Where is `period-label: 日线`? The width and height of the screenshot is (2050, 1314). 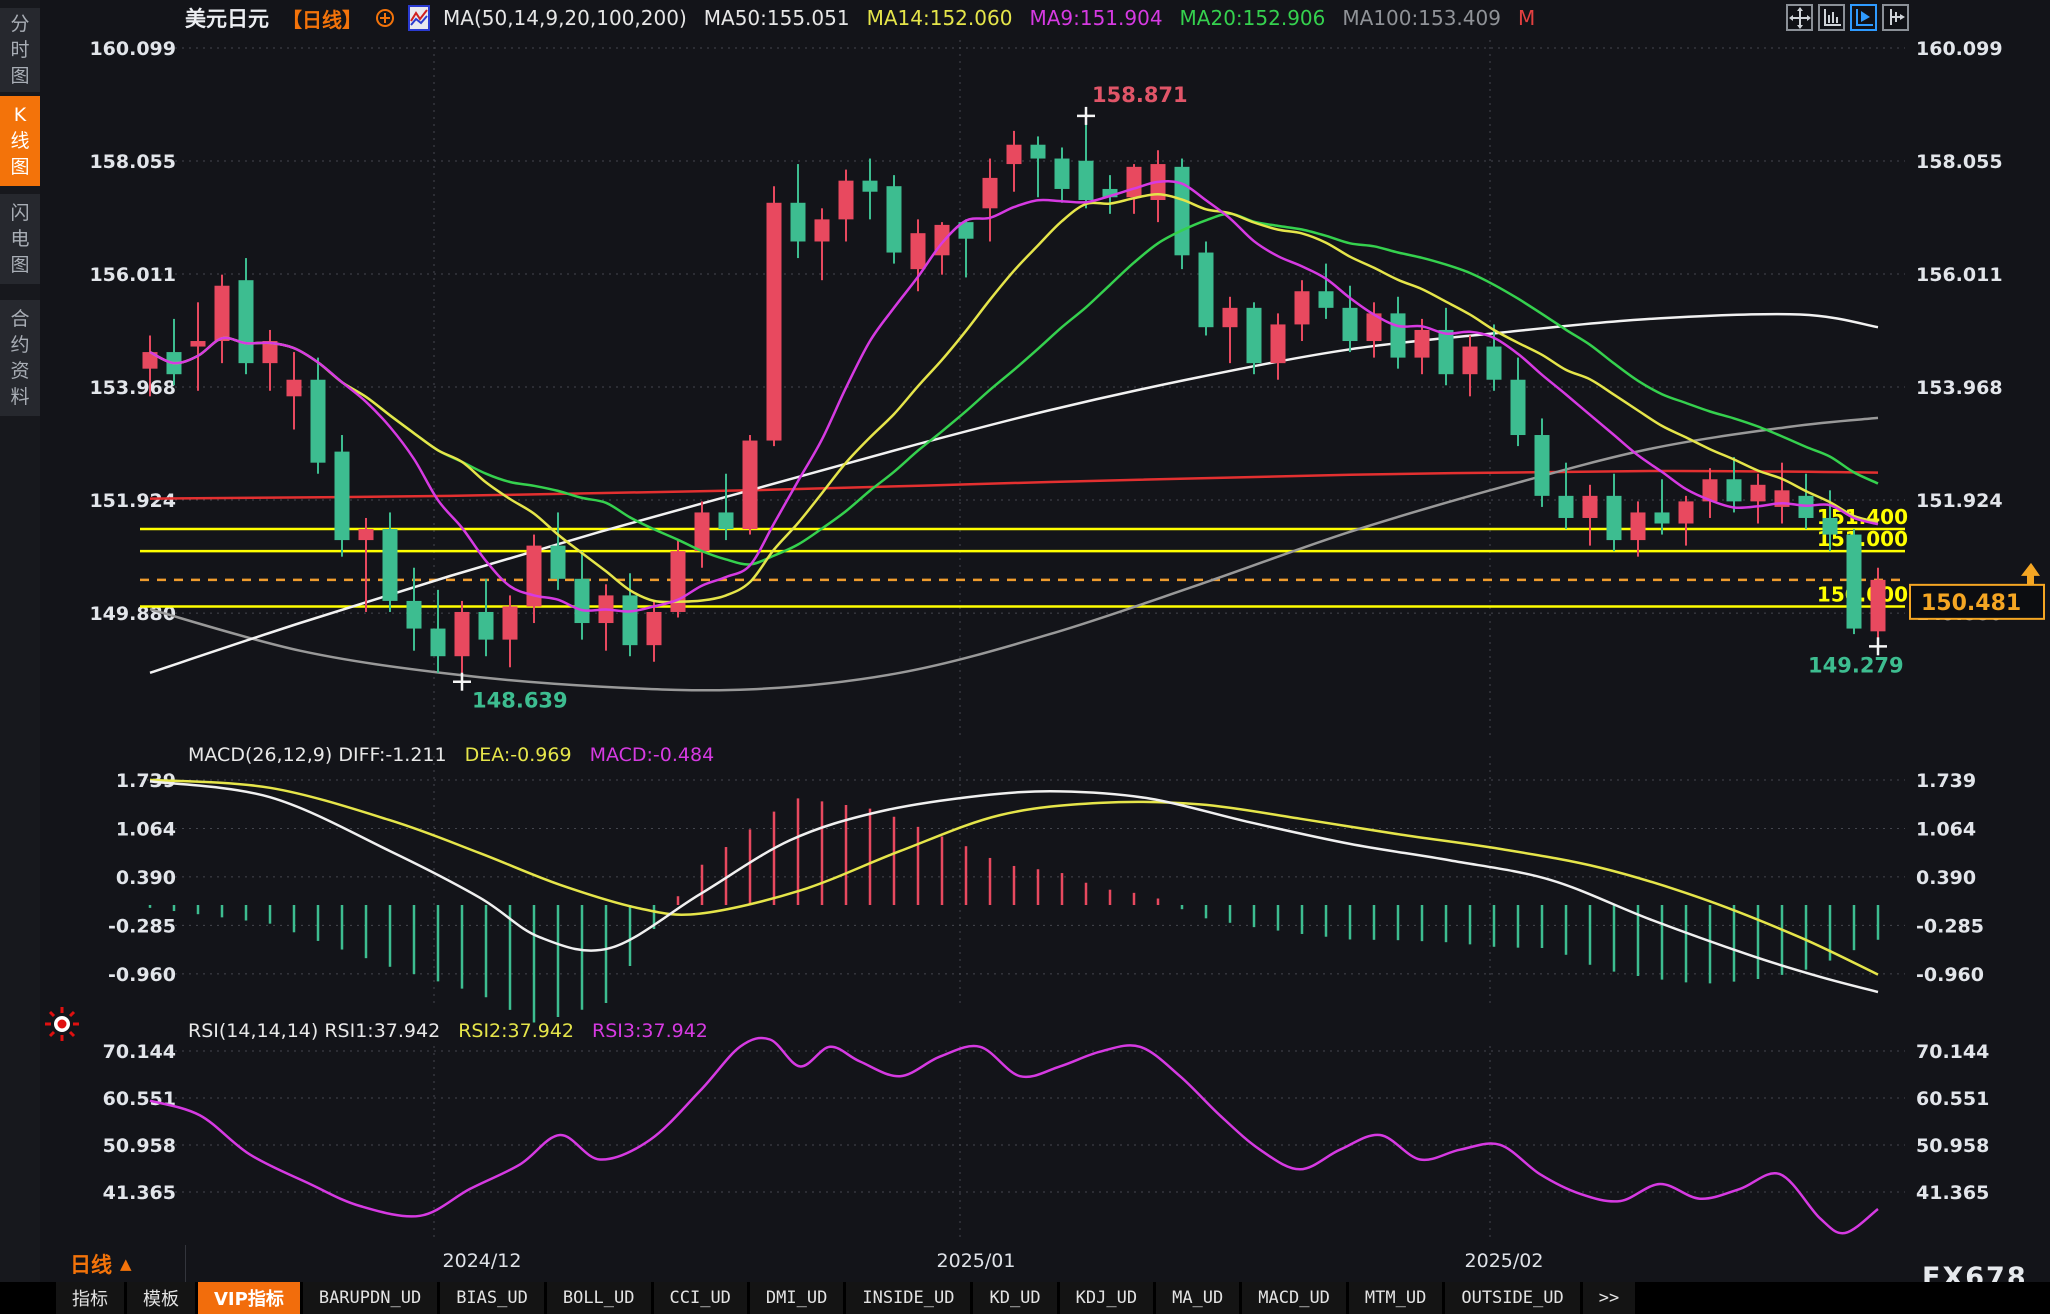 period-label: 日线 is located at coordinates (91, 1264).